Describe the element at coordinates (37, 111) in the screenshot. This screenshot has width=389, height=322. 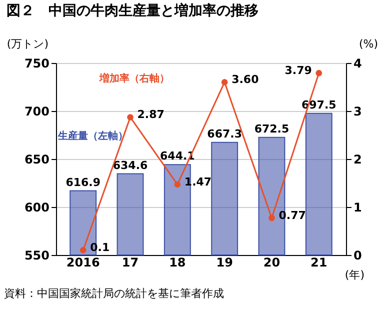
I see `y-tick-label: 700` at that location.